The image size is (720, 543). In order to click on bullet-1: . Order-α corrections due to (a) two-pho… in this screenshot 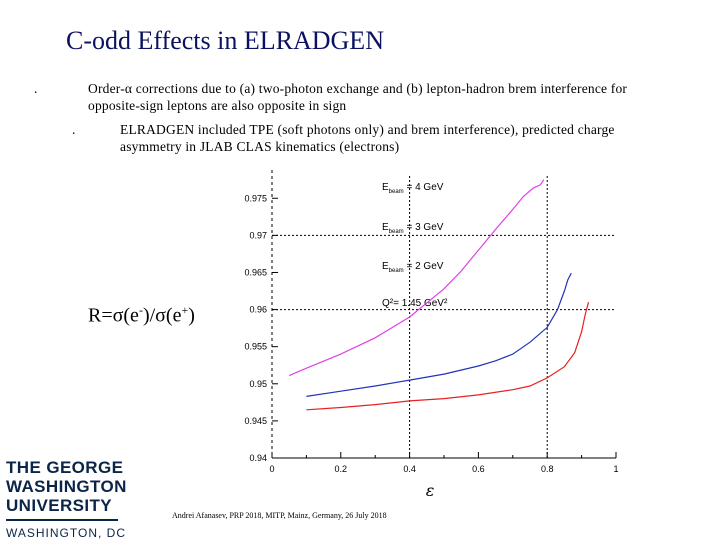, I will do `click(354, 97)`.